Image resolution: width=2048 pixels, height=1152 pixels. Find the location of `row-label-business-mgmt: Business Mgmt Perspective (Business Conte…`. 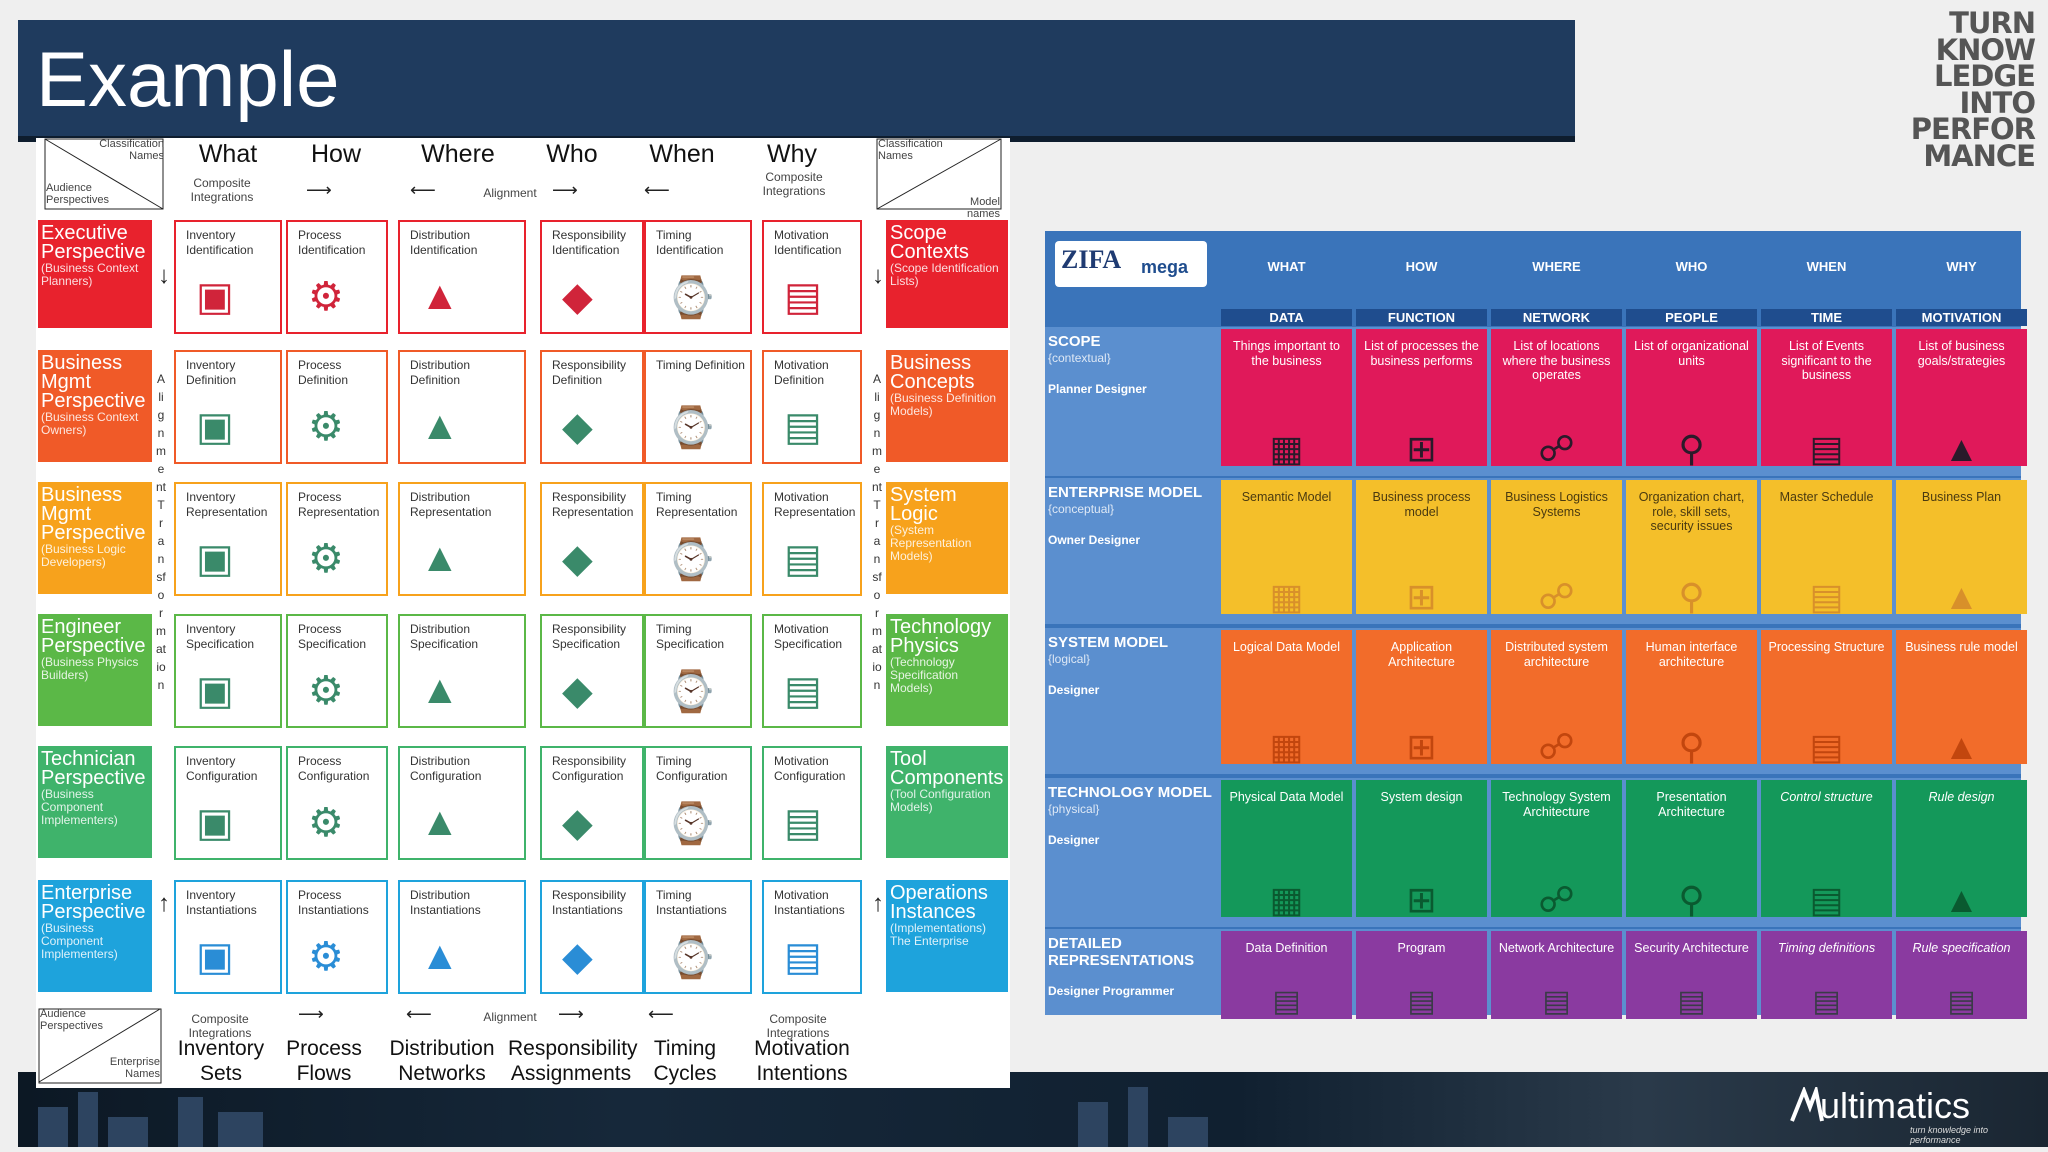

row-label-business-mgmt: Business Mgmt Perspective (Business Conte… is located at coordinates (95, 406).